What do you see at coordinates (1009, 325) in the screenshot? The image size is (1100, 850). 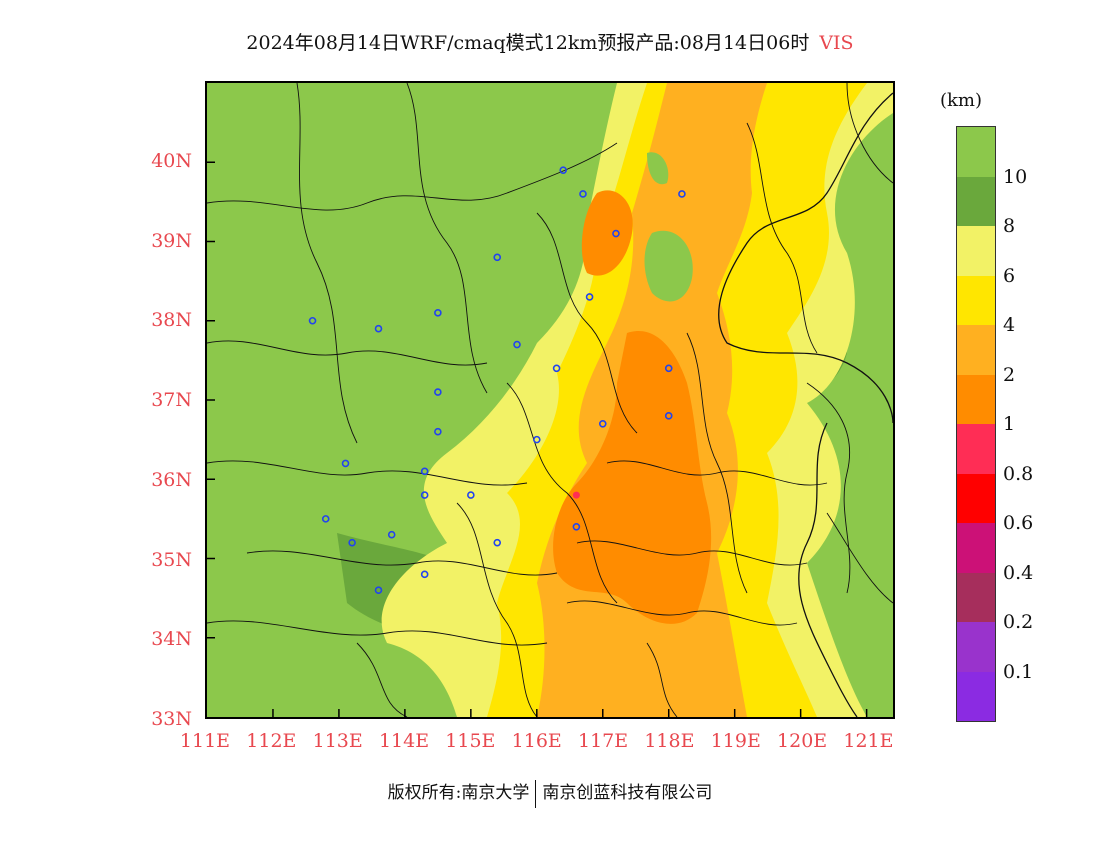 I see `legend-label: 4` at bounding box center [1009, 325].